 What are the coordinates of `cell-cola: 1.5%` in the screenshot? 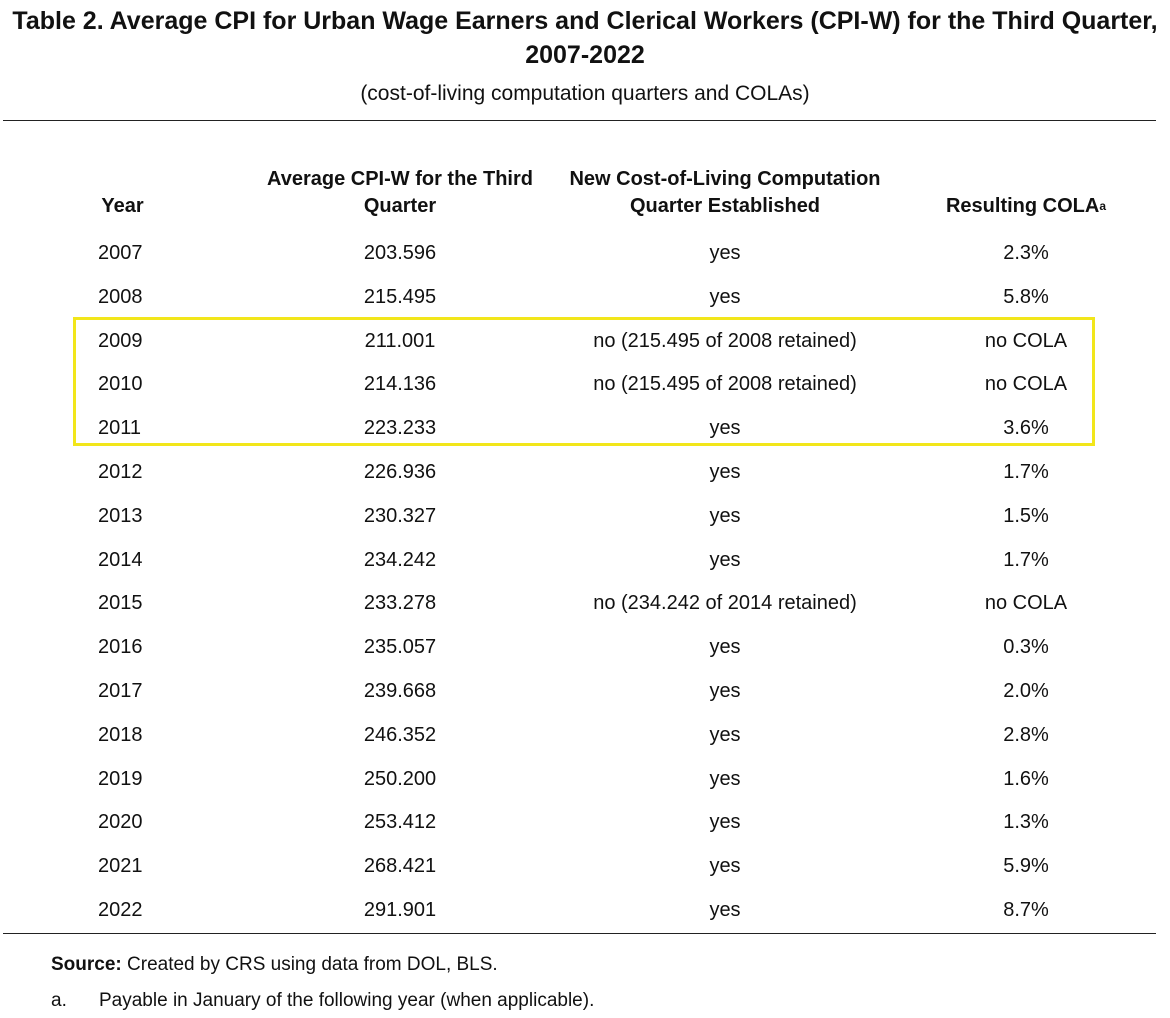 It's located at (1026, 515).